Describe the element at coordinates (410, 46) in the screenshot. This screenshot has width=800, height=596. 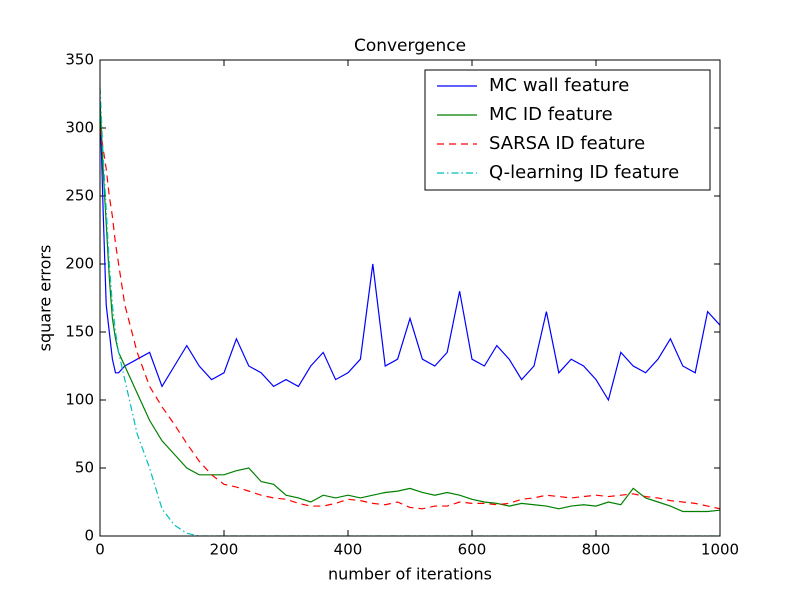
I see `chart-title: Convergence` at that location.